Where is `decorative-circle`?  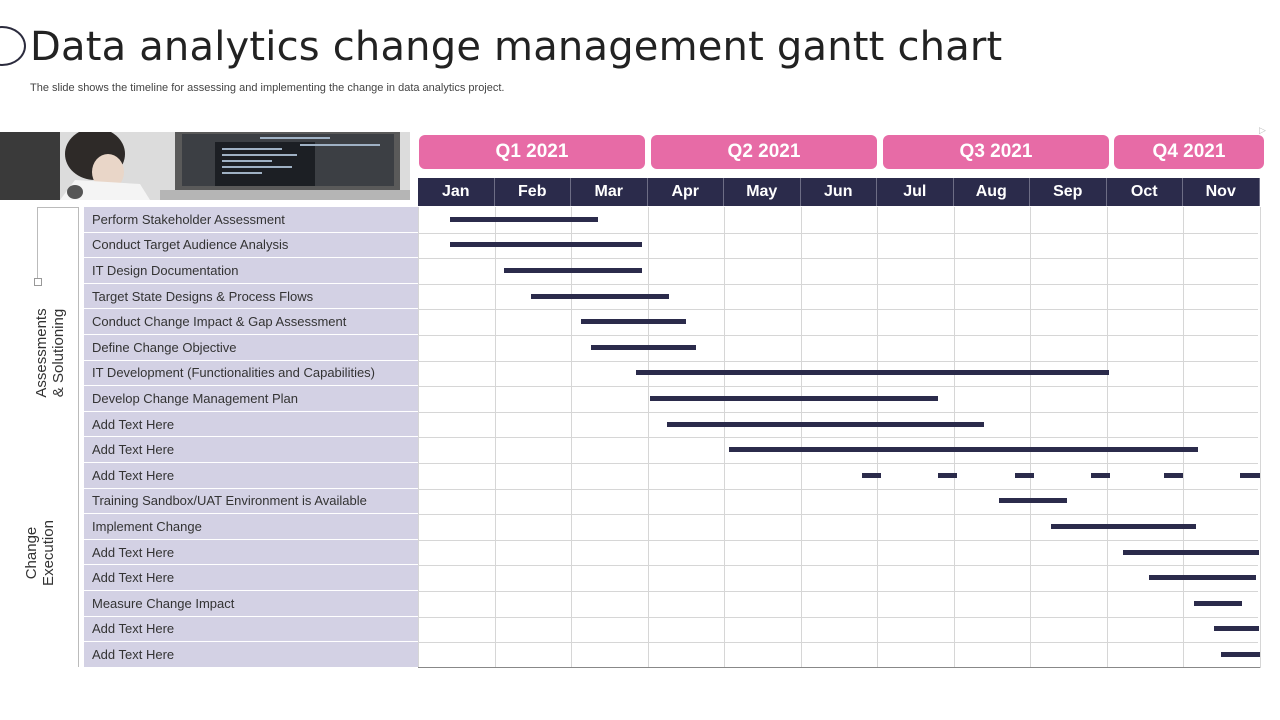 decorative-circle is located at coordinates (13, 46).